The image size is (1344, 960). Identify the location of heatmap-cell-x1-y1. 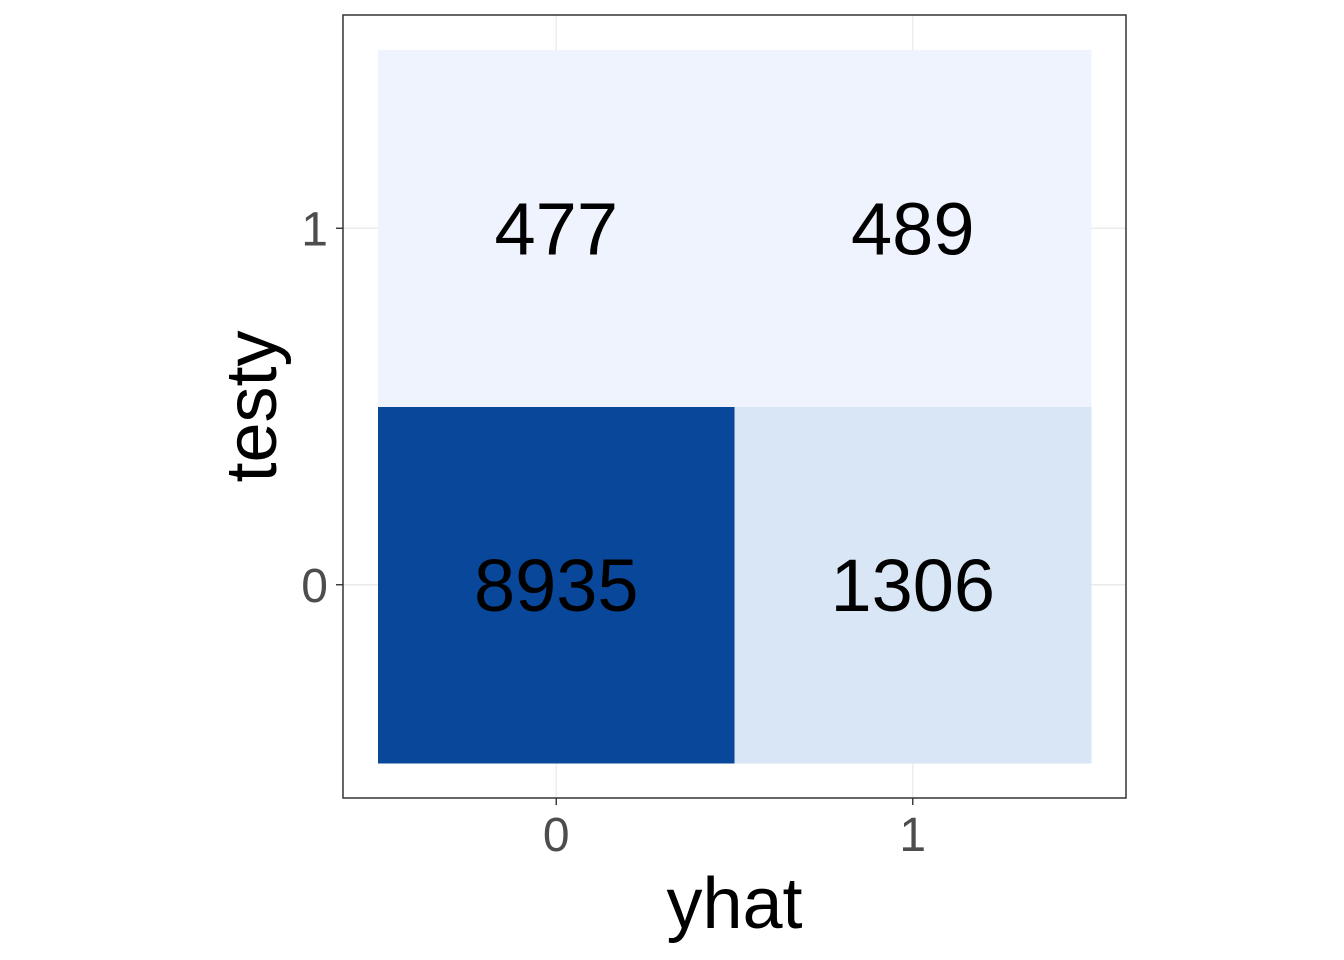
(913, 228).